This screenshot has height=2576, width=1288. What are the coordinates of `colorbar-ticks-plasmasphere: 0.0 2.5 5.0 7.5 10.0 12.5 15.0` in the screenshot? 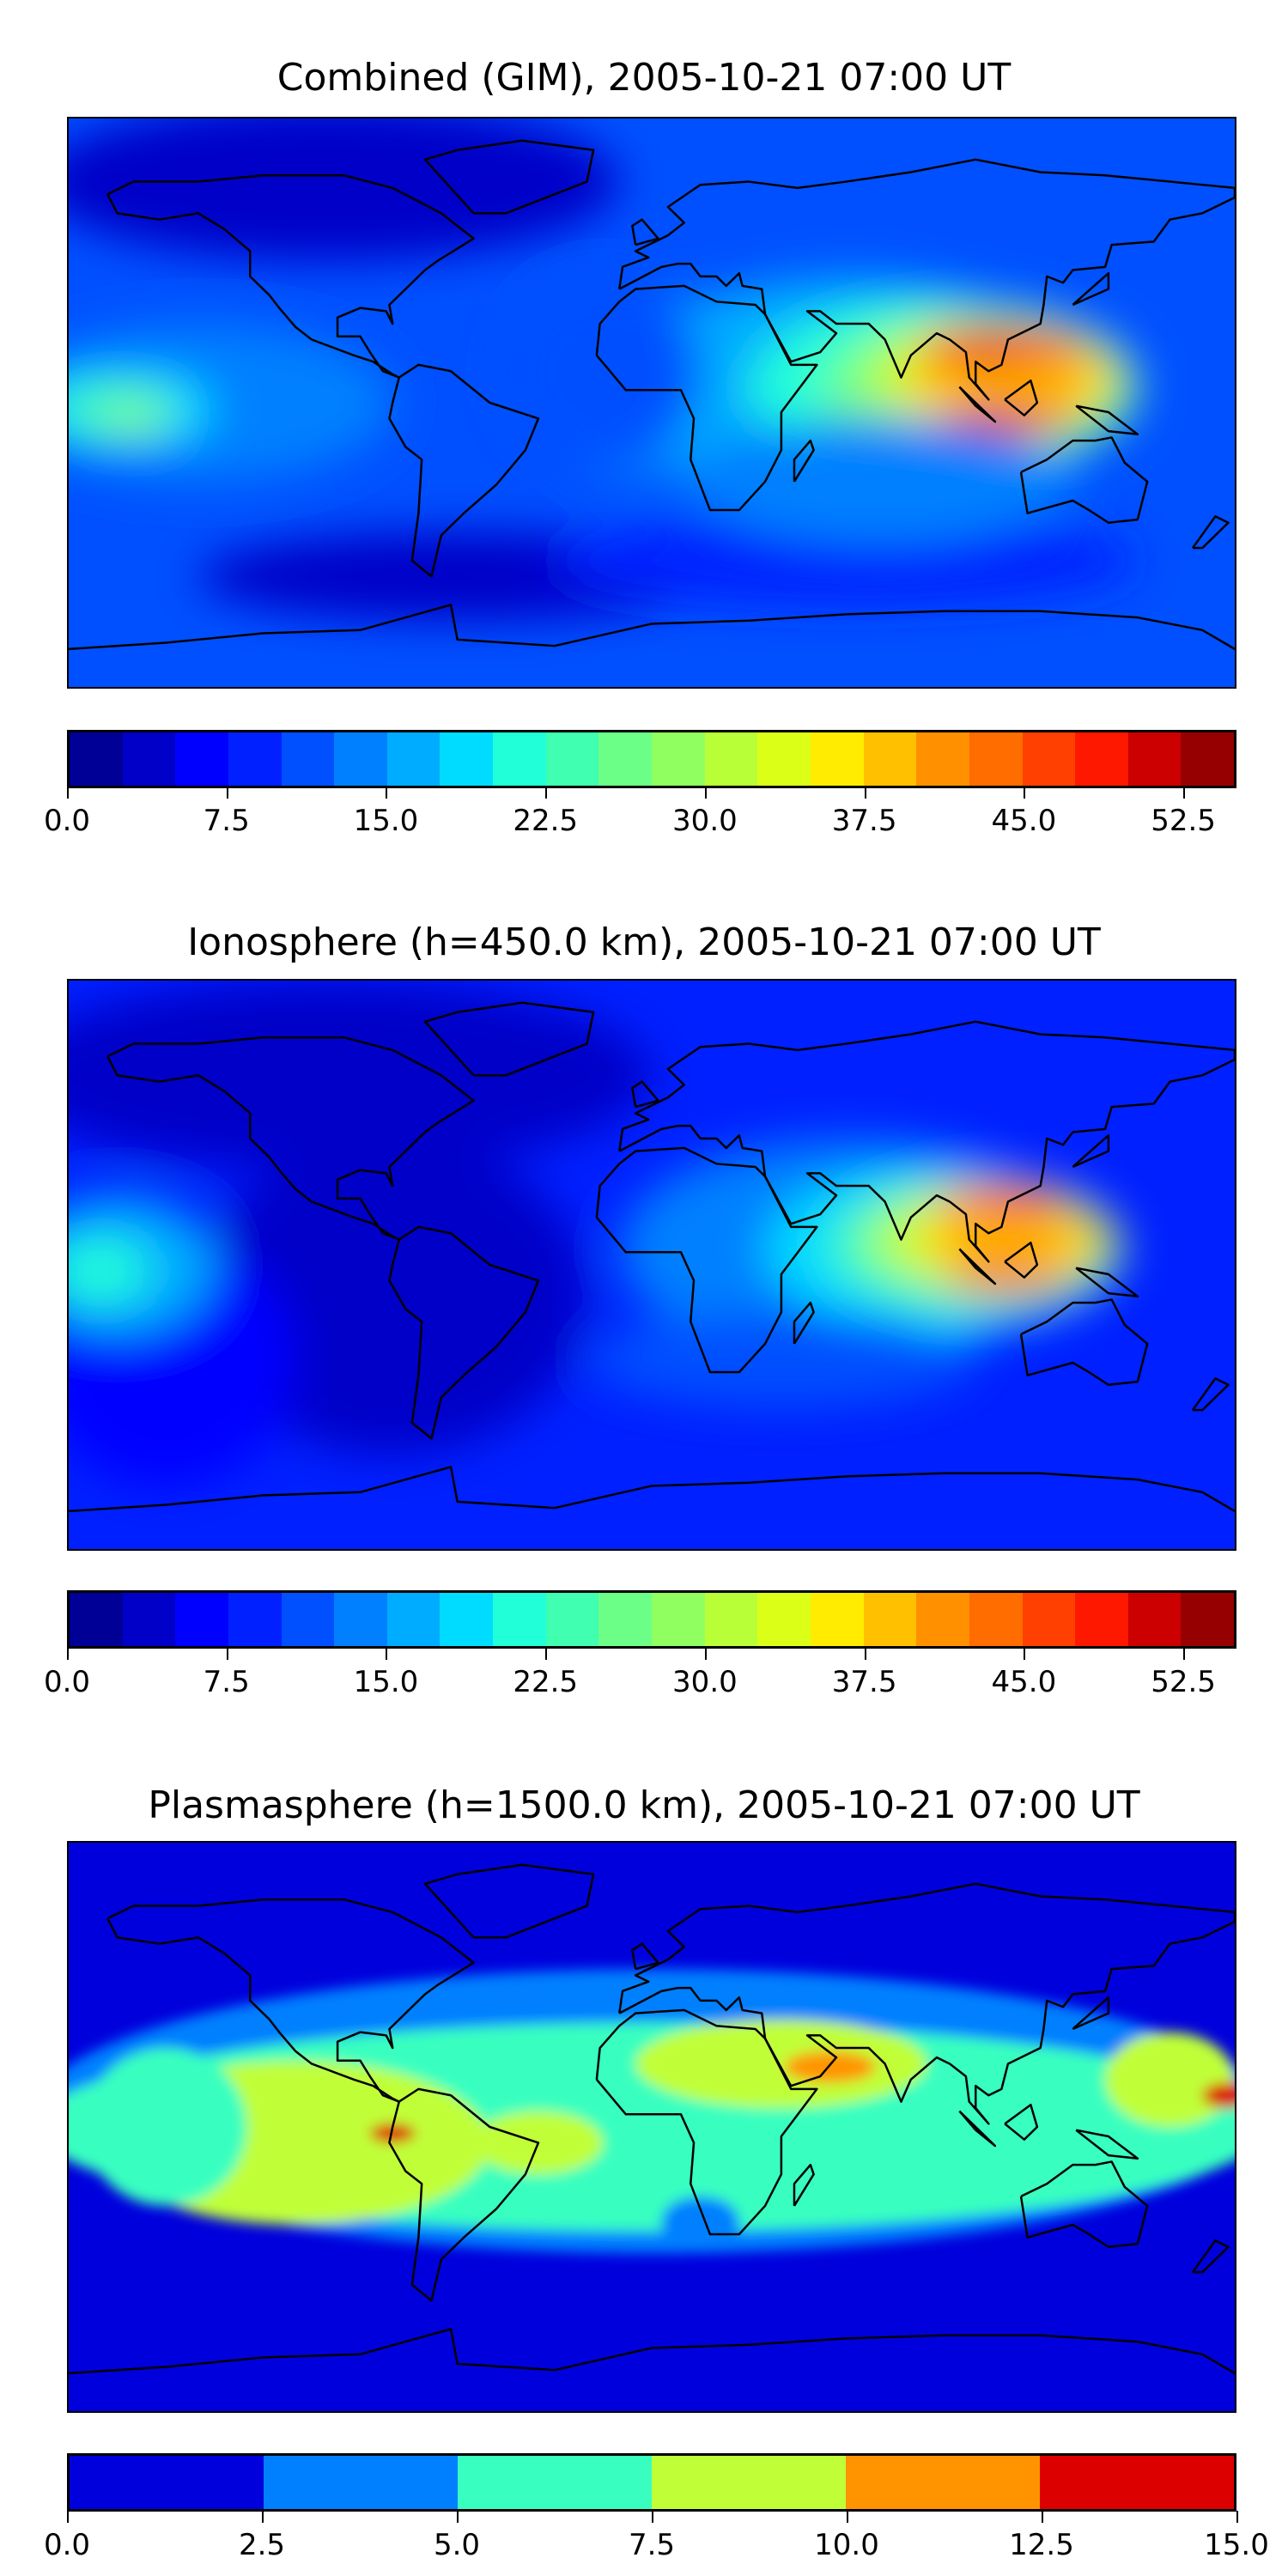 It's located at (656, 2536).